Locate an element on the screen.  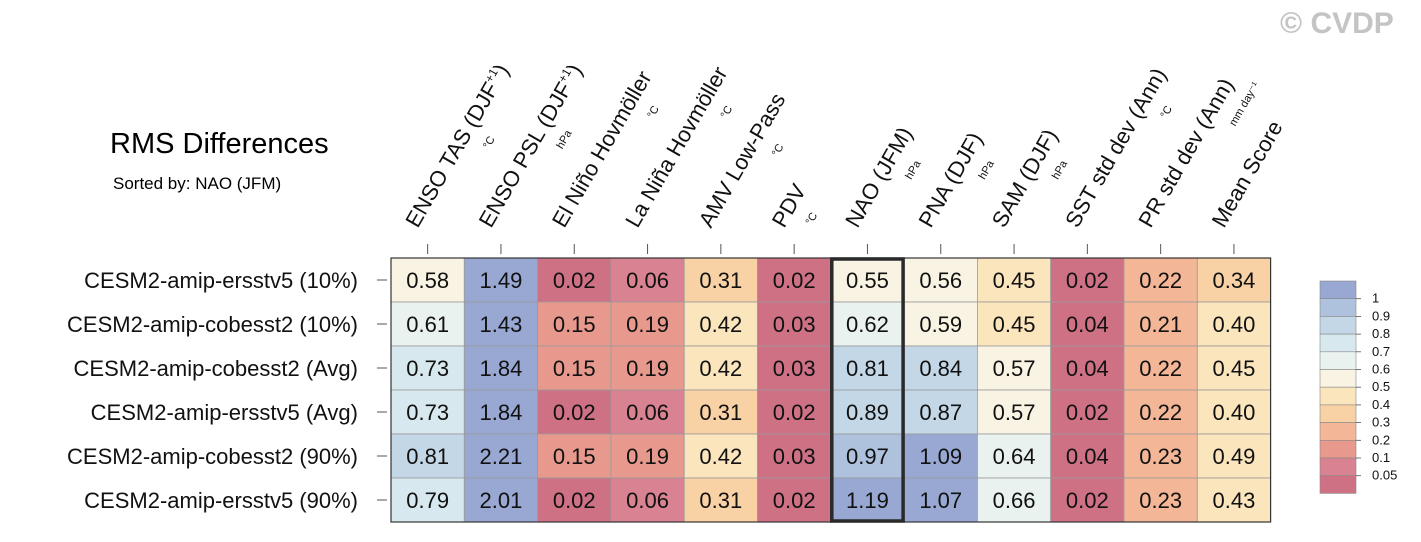
cell-value-label: 0.43 is located at coordinates (1234, 500).